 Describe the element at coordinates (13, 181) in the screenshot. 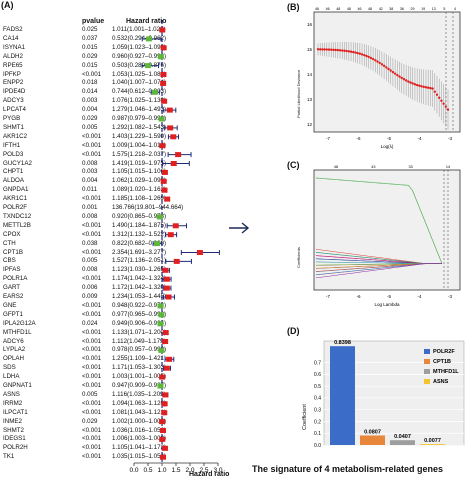

I see `gene-label: ALDOA` at that location.